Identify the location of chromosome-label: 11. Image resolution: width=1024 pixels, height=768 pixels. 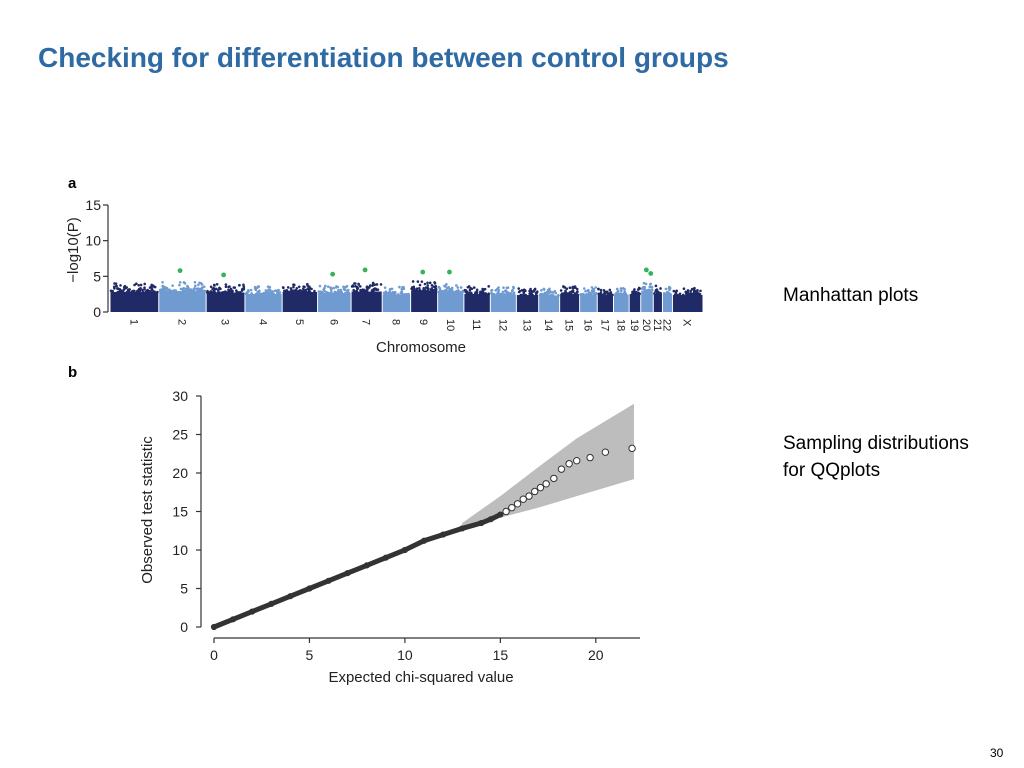
(476, 324).